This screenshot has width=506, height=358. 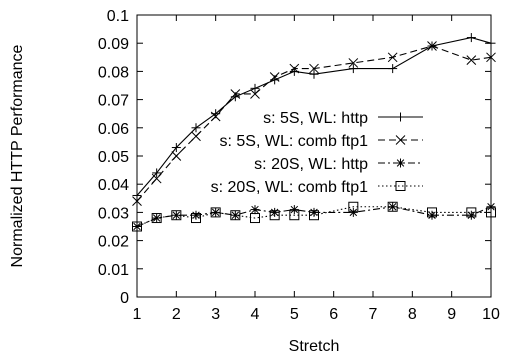 What do you see at coordinates (113, 44) in the screenshot?
I see `y-tick-label: 0.09` at bounding box center [113, 44].